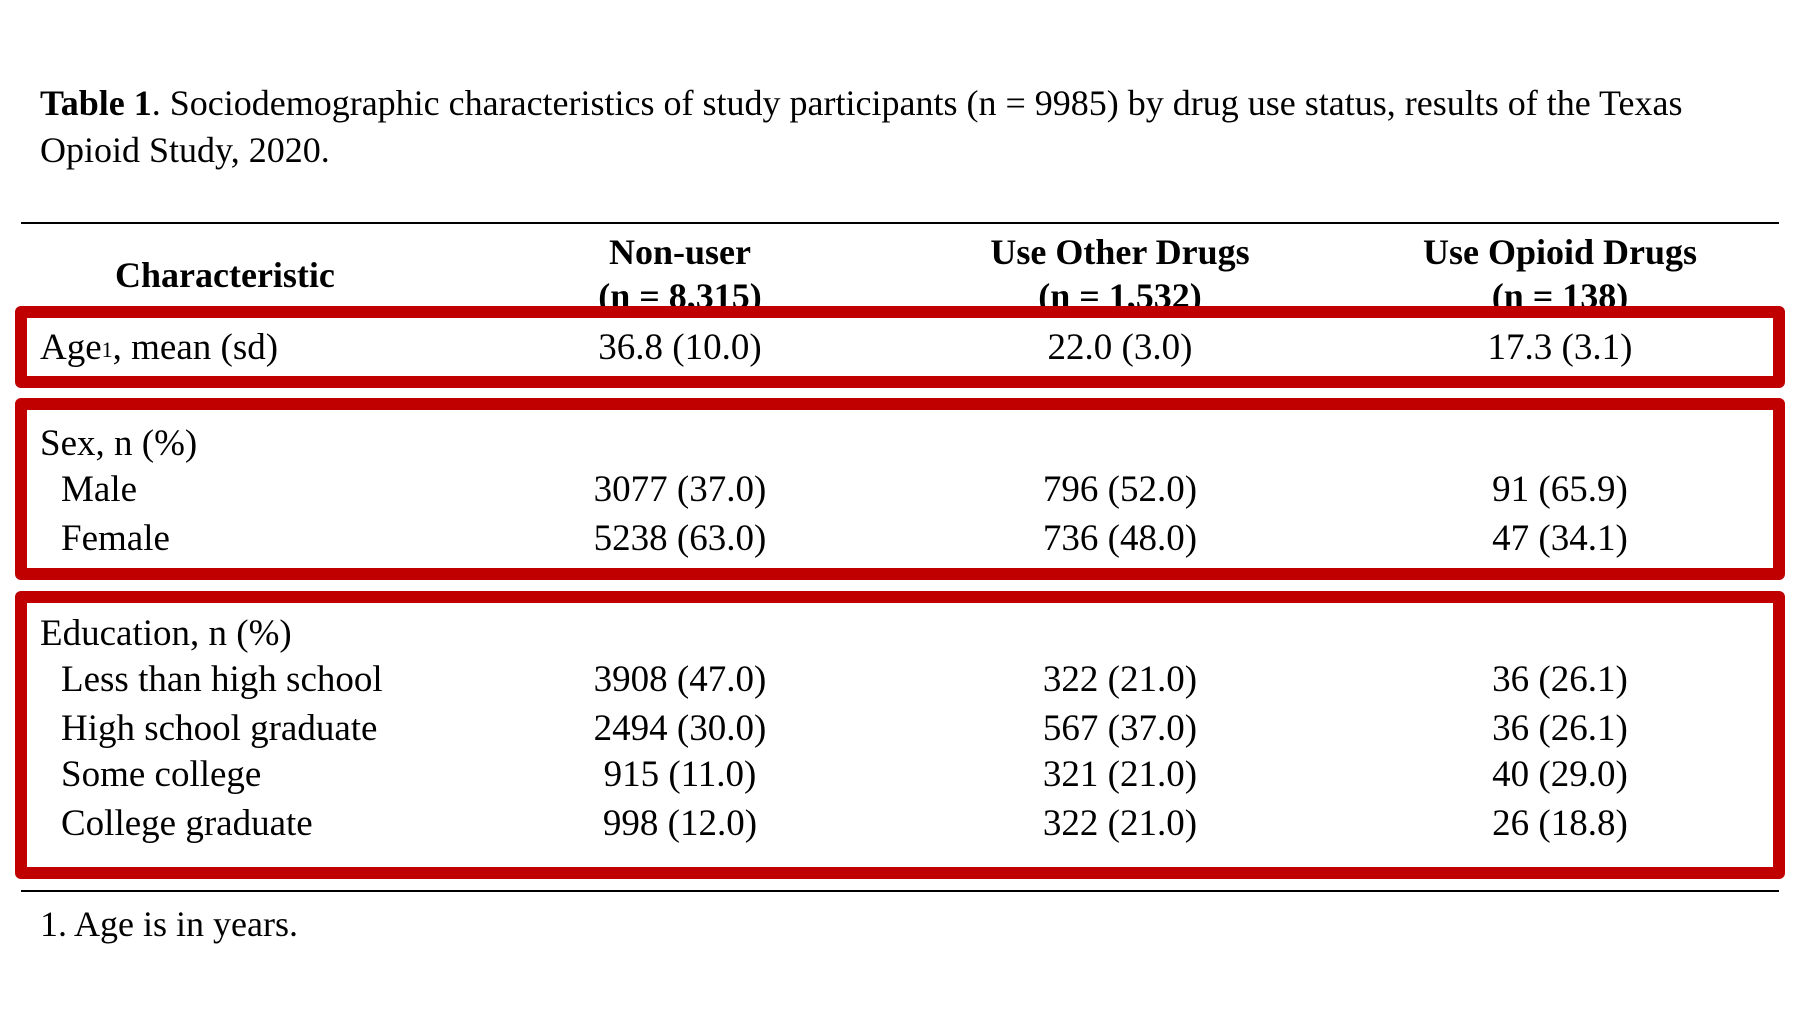  What do you see at coordinates (900, 223) in the screenshot?
I see `top-rule` at bounding box center [900, 223].